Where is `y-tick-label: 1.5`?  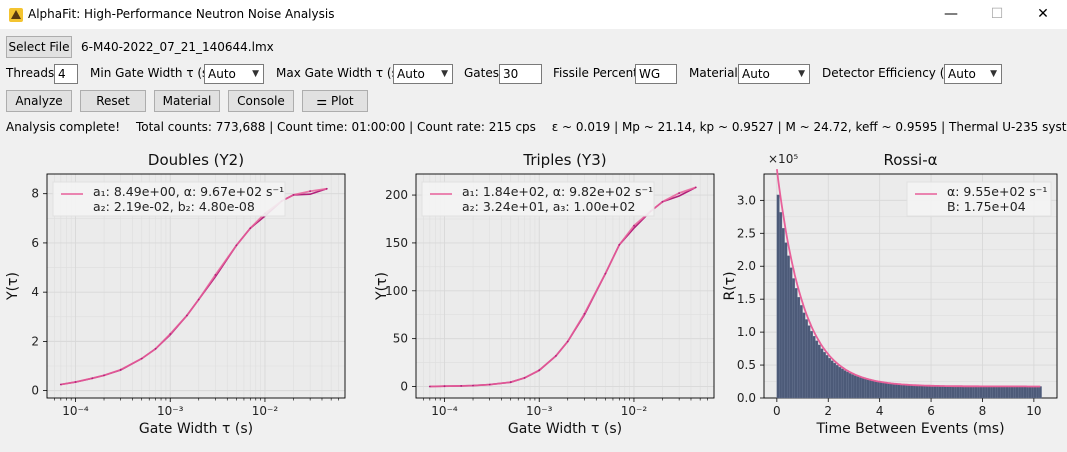 y-tick-label: 1.5 is located at coordinates (746, 299).